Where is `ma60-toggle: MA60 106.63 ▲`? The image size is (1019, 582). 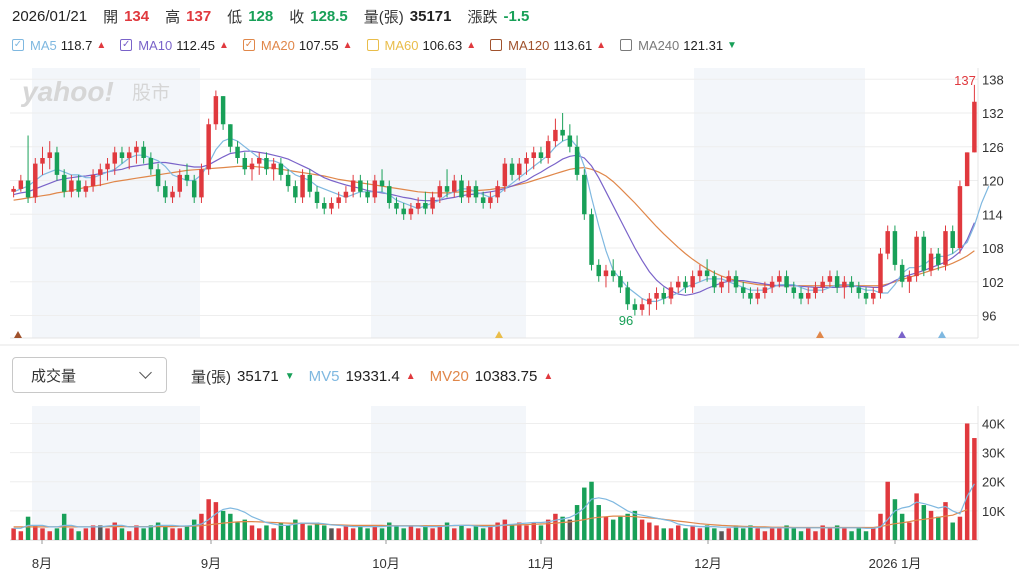 ma60-toggle: MA60 106.63 ▲ is located at coordinates (421, 45).